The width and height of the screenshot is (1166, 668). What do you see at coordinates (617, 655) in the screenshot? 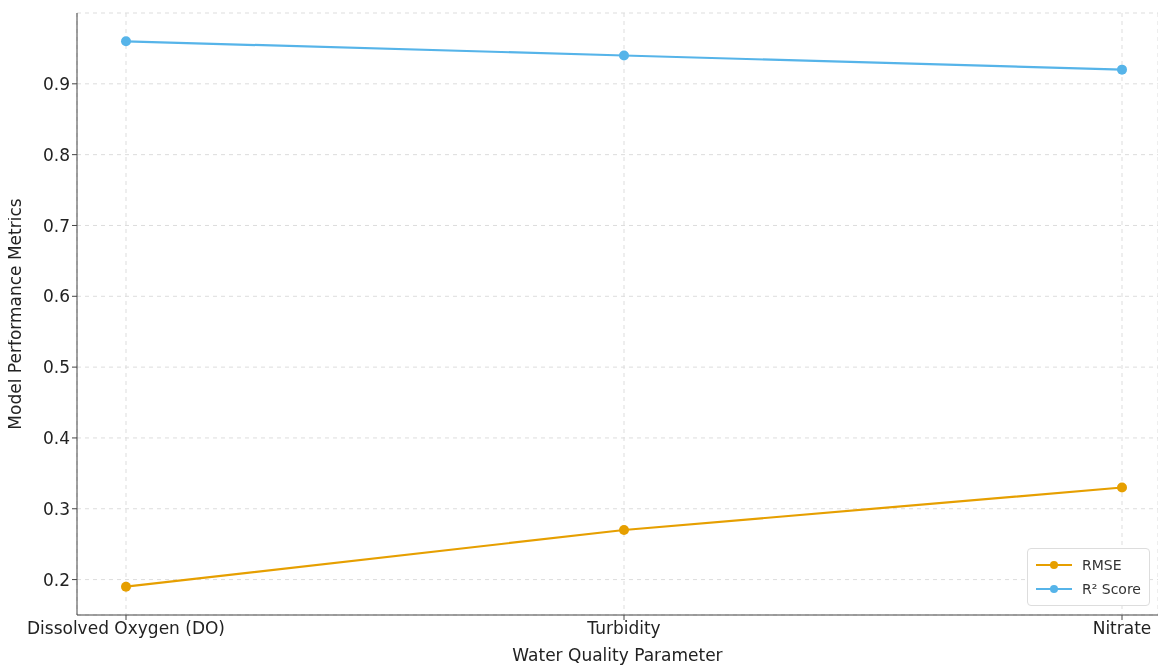
I see `x-axis-title: Water Quality Parameter` at bounding box center [617, 655].